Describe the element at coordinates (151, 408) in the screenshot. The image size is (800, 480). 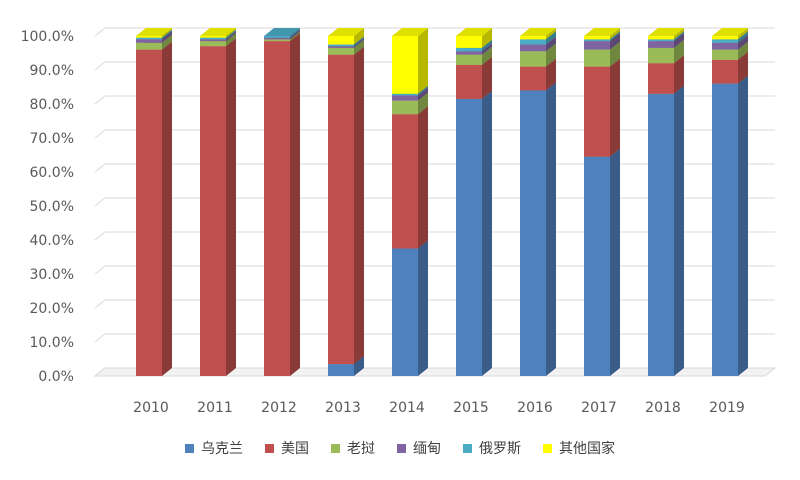
I see `x-tick-label: 2010` at that location.